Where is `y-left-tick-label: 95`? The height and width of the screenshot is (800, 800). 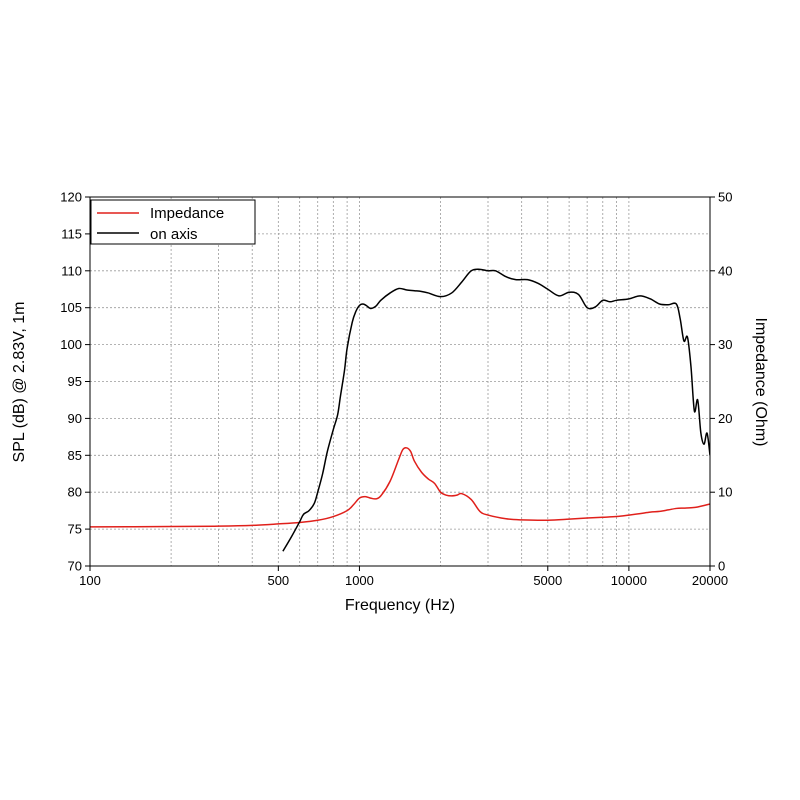
y-left-tick-label: 95 is located at coordinates (75, 381).